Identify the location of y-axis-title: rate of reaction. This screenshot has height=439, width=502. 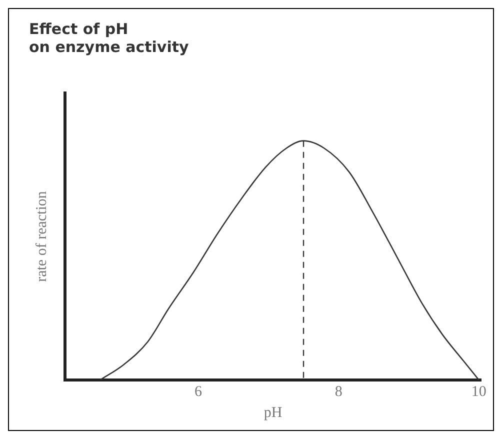
(42, 236).